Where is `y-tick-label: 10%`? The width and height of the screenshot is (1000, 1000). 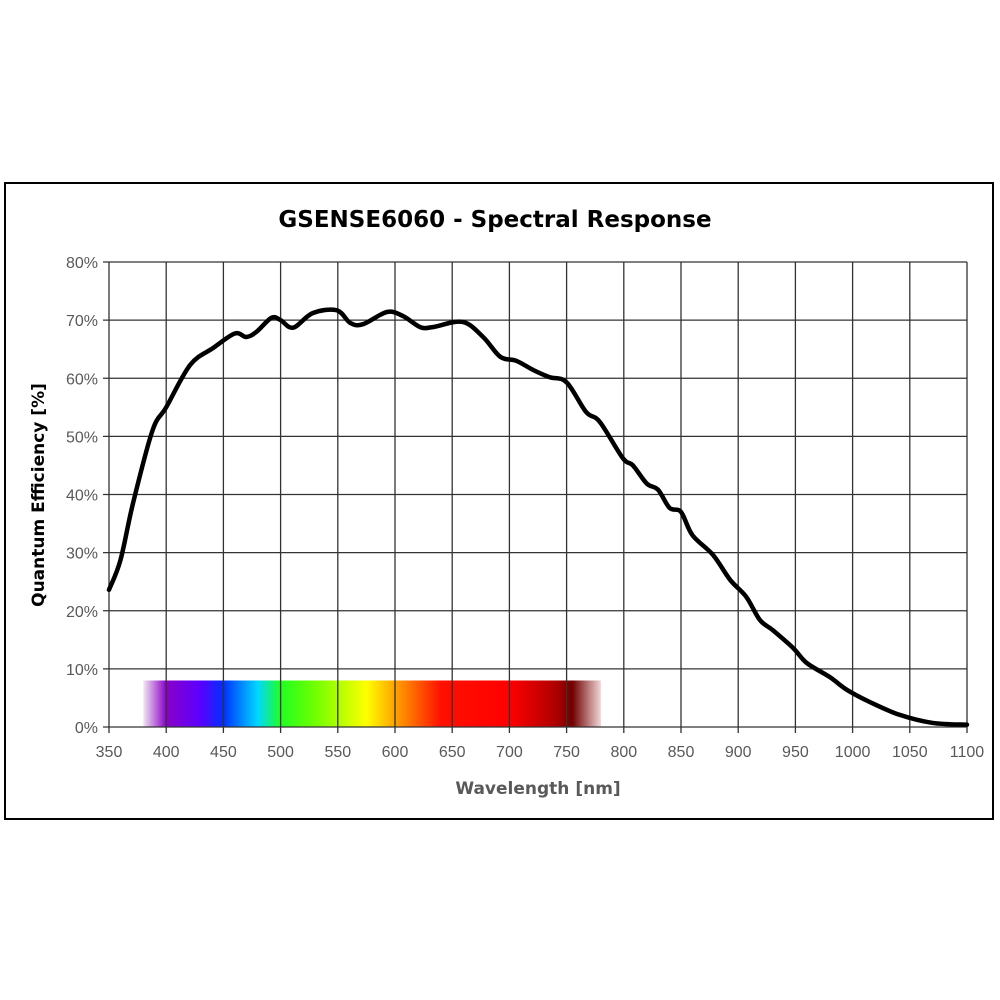 y-tick-label: 10% is located at coordinates (82, 670).